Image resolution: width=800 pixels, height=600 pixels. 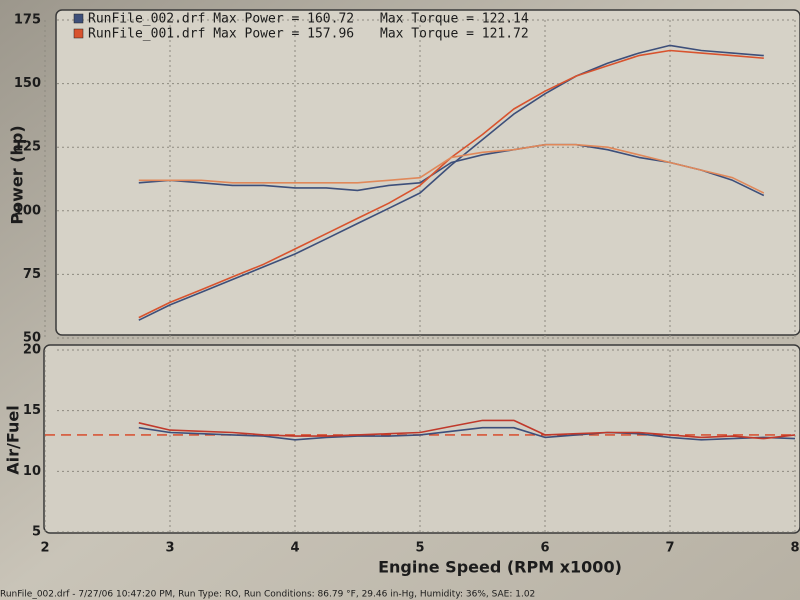 I want to click on y-tick-label: 75, so click(x=32, y=274).